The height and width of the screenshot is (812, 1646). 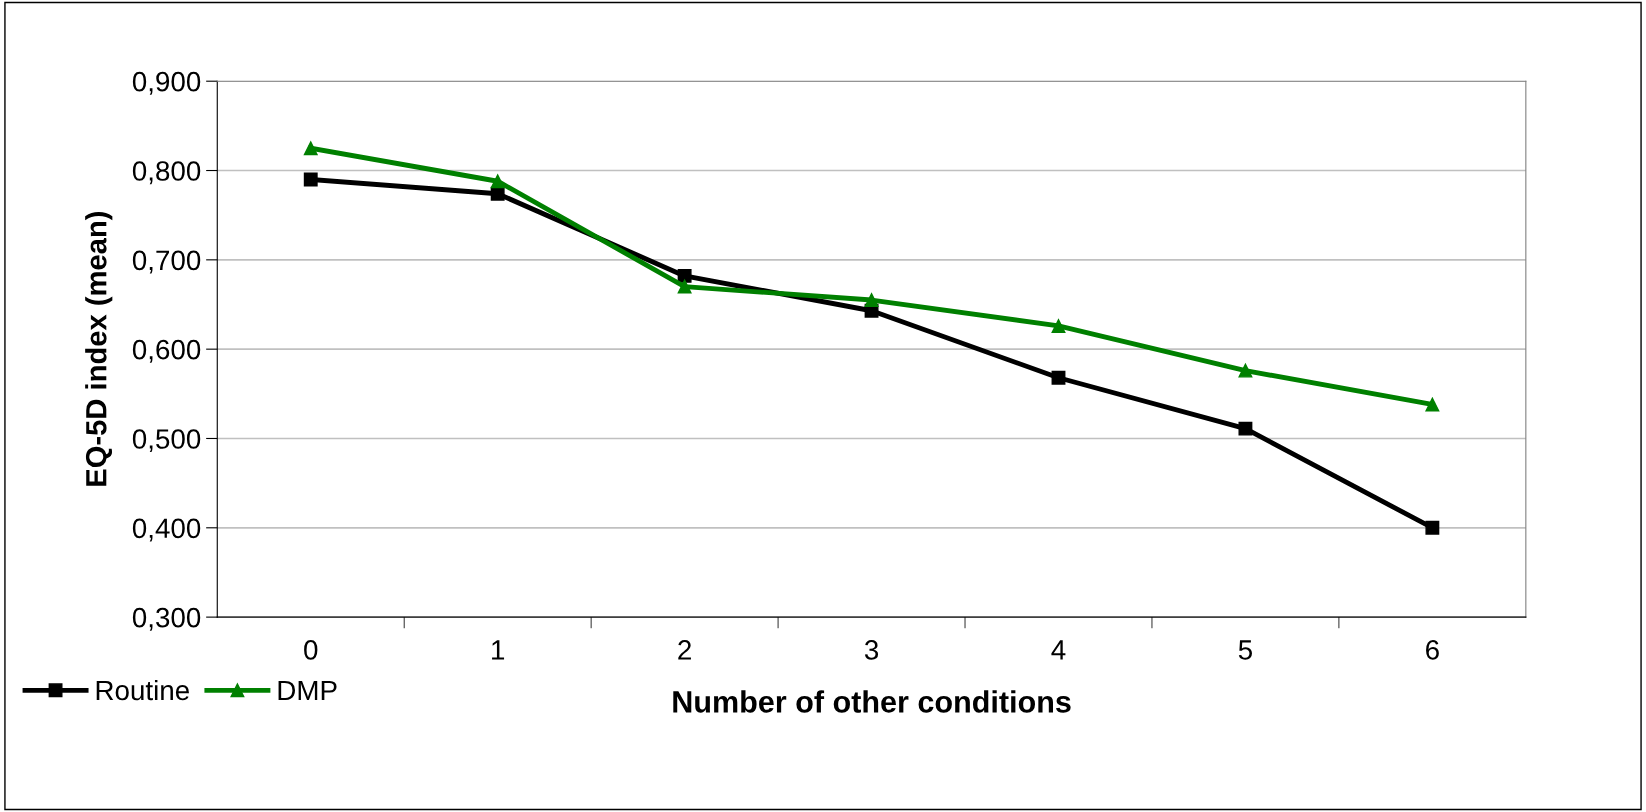 What do you see at coordinates (1058, 650) in the screenshot?
I see `x-tick-label: 4` at bounding box center [1058, 650].